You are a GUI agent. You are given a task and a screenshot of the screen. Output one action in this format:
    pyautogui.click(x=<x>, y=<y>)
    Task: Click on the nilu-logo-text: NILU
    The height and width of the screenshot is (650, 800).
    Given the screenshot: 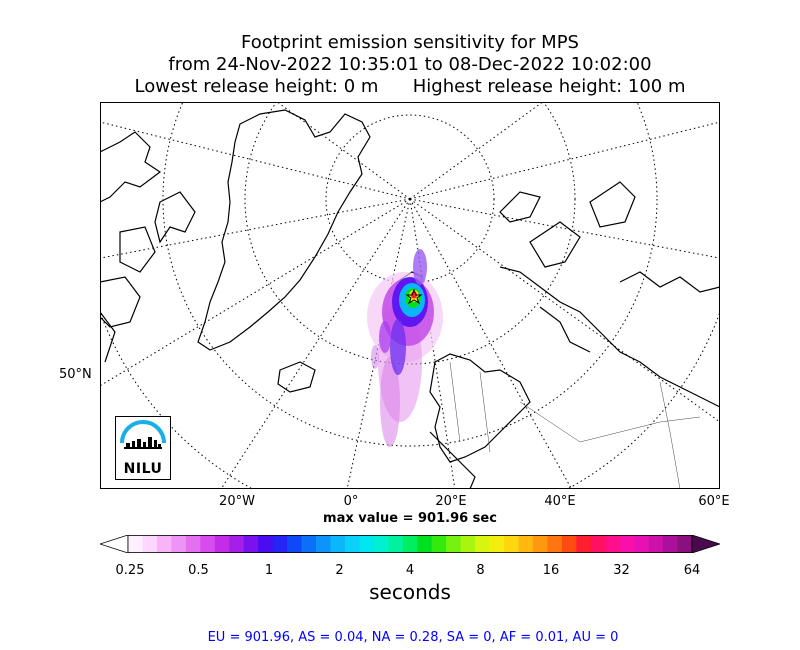 What is the action you would take?
    pyautogui.click(x=143, y=469)
    